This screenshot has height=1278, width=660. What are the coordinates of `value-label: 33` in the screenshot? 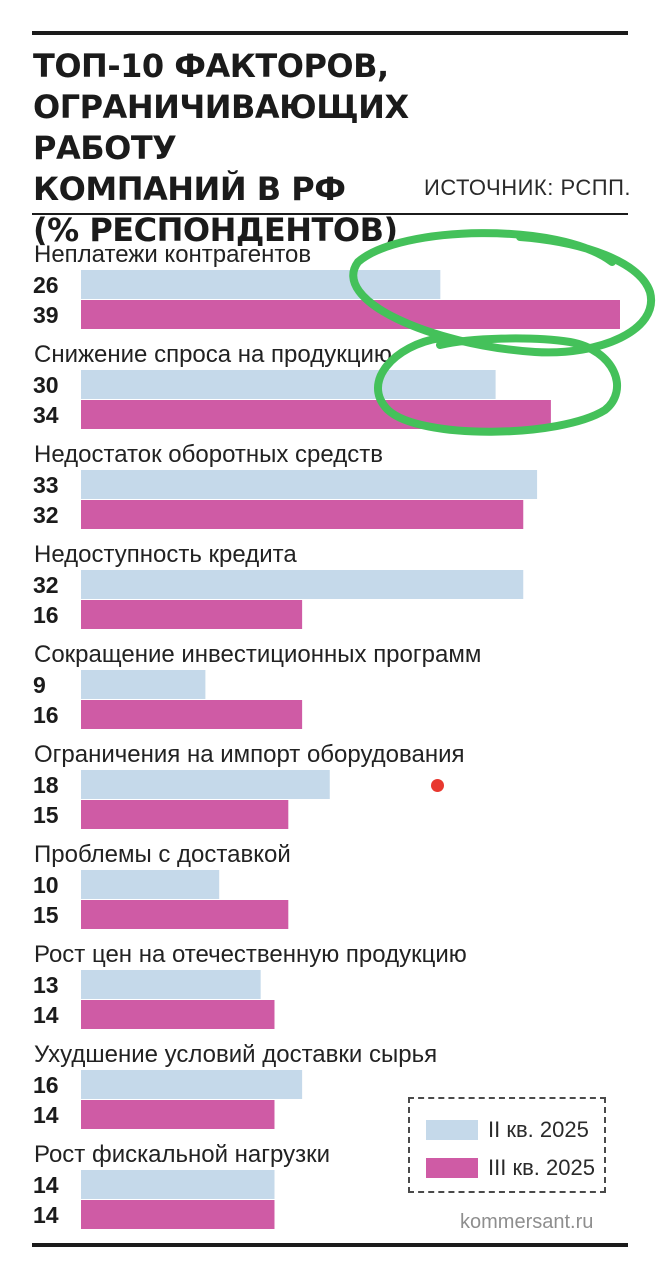 It's located at (46, 485).